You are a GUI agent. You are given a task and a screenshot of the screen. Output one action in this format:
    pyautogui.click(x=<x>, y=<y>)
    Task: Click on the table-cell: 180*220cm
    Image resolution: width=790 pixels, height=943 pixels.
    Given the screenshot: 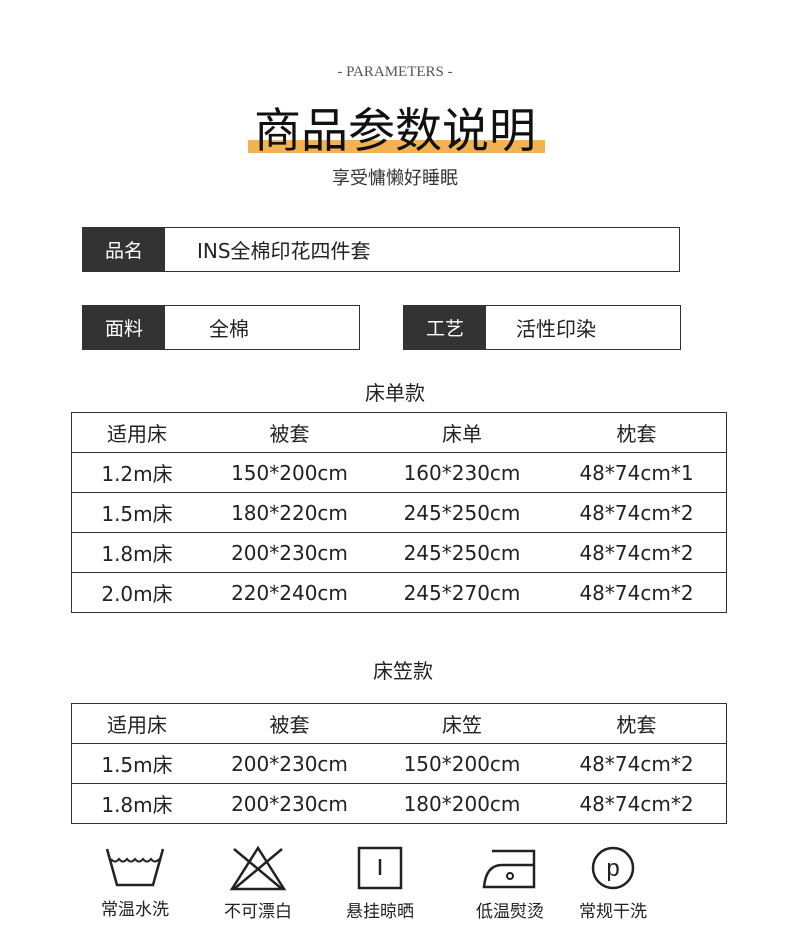 What is the action you would take?
    pyautogui.click(x=289, y=512)
    